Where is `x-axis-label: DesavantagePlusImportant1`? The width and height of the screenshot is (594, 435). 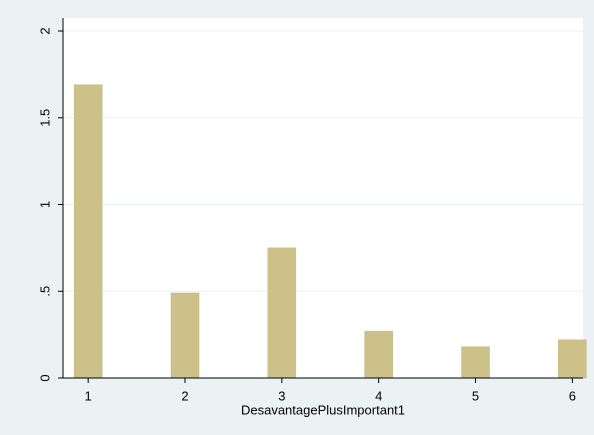 x-axis-label: DesavantagePlusImportant1 is located at coordinates (323, 409).